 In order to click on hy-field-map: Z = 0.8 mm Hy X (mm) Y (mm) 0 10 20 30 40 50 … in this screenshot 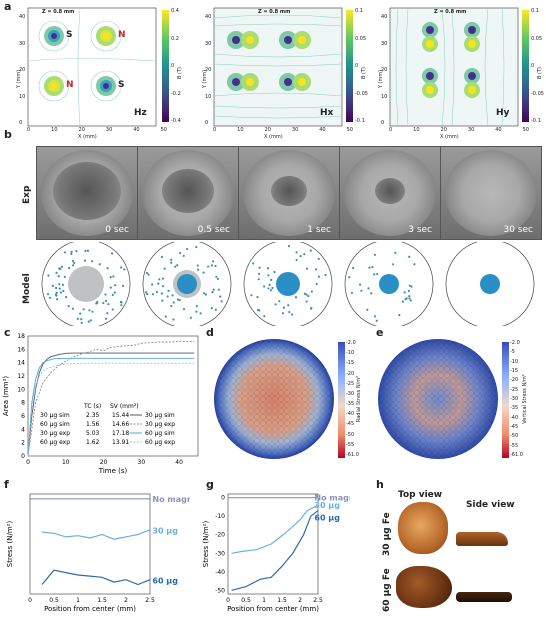, I will do `click(457, 76)`.